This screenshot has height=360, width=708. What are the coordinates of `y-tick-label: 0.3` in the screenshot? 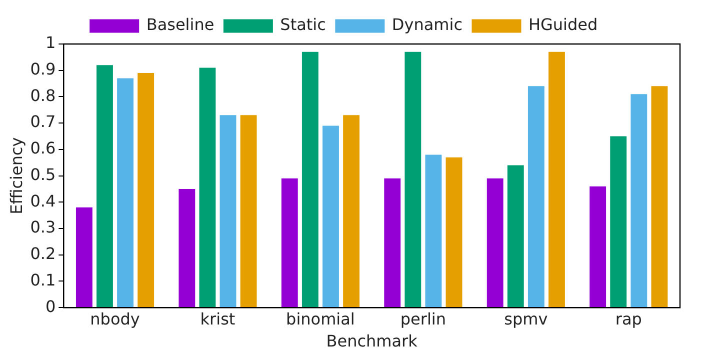 It's located at (43, 227).